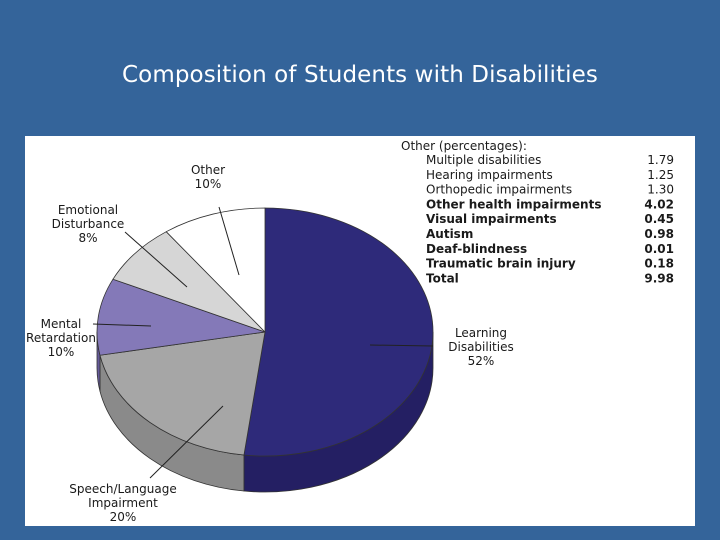 The width and height of the screenshot is (720, 540). I want to click on slice-label: Other, so click(208, 170).